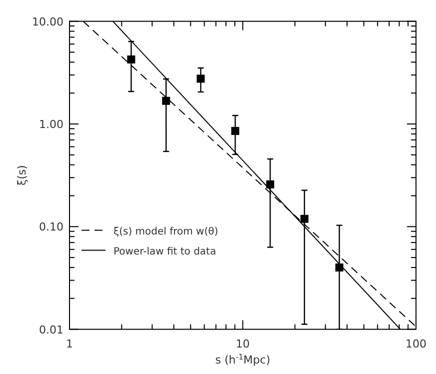 This screenshot has height=374, width=436. Describe the element at coordinates (243, 343) in the screenshot. I see `x-tick-label: 10` at that location.